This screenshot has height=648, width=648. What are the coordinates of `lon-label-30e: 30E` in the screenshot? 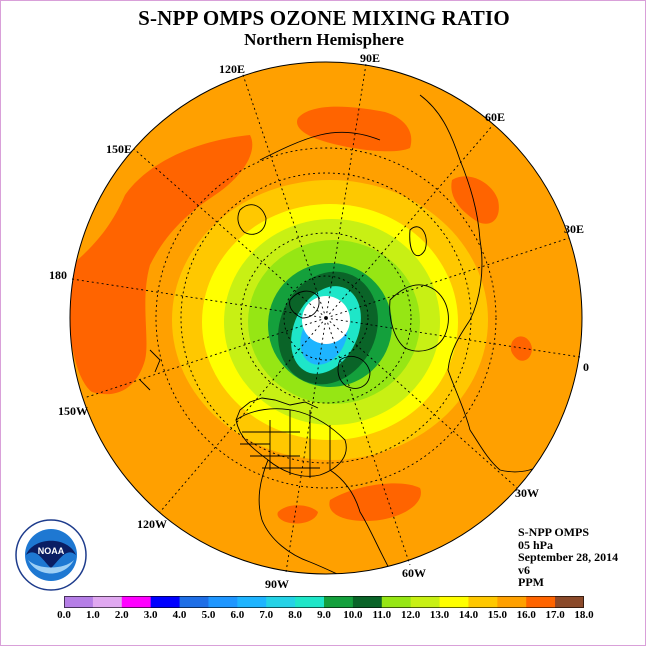 It's located at (574, 229).